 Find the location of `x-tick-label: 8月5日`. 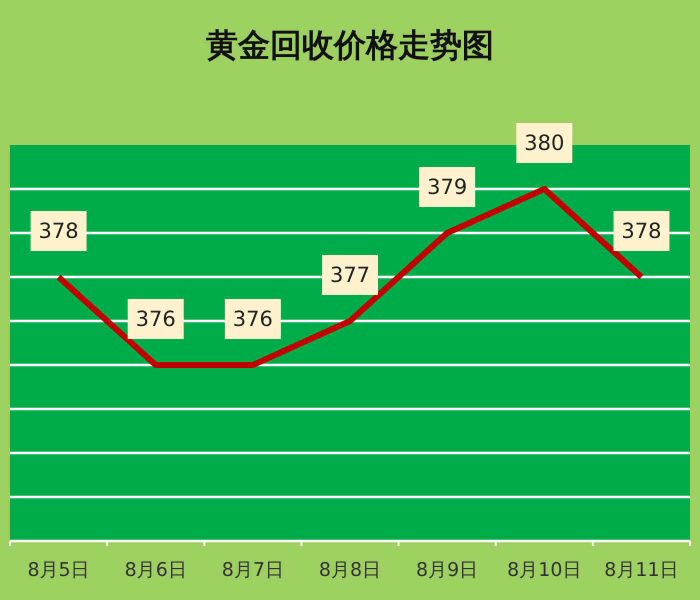

x-tick-label: 8月5日 is located at coordinates (58, 570).